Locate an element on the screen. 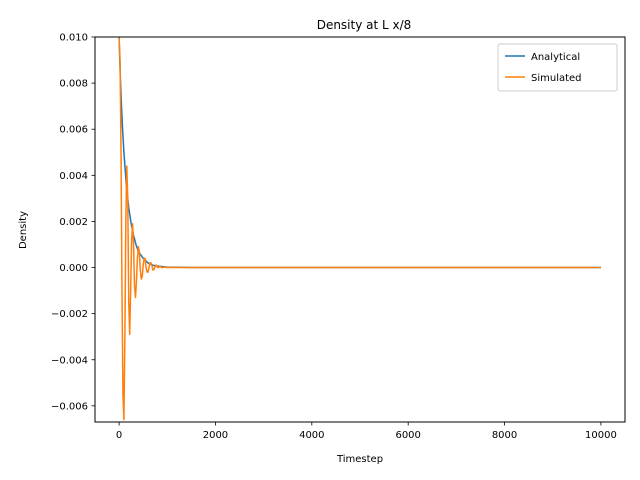  legend-box is located at coordinates (557, 67).